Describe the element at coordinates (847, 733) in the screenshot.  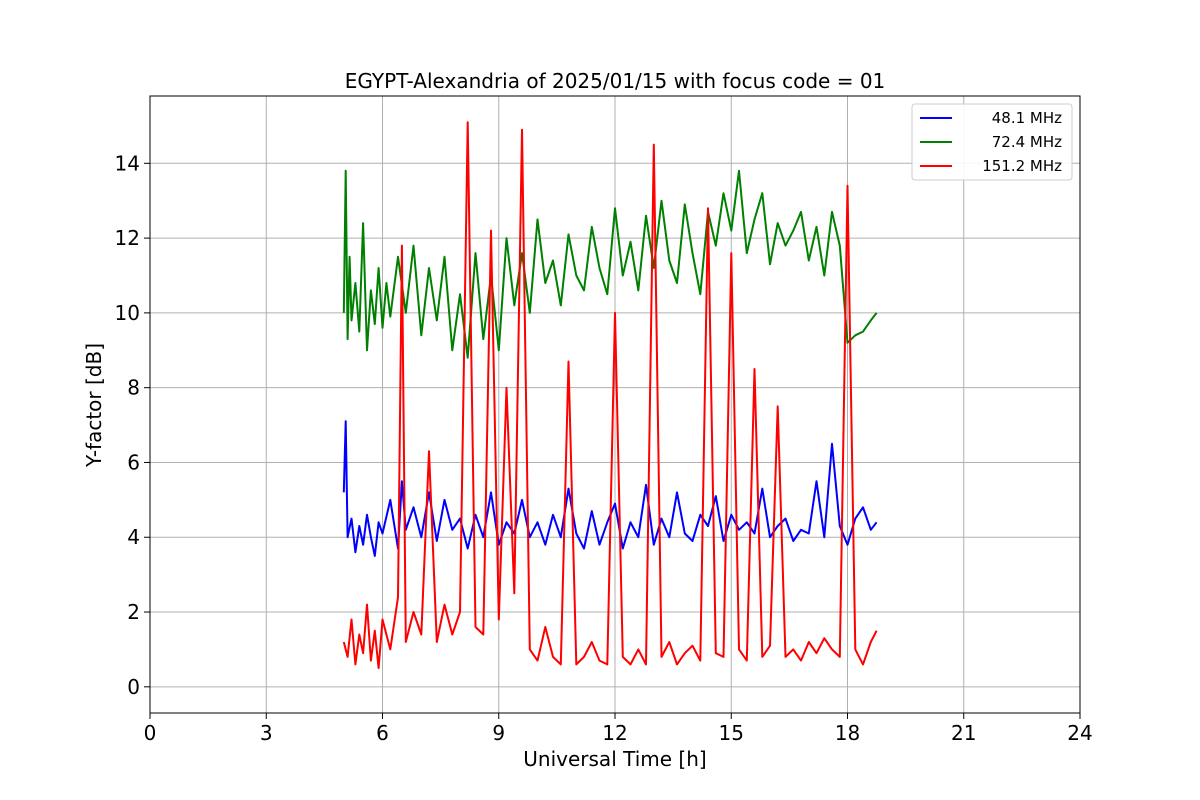
I see `x-tick-label: 18` at that location.